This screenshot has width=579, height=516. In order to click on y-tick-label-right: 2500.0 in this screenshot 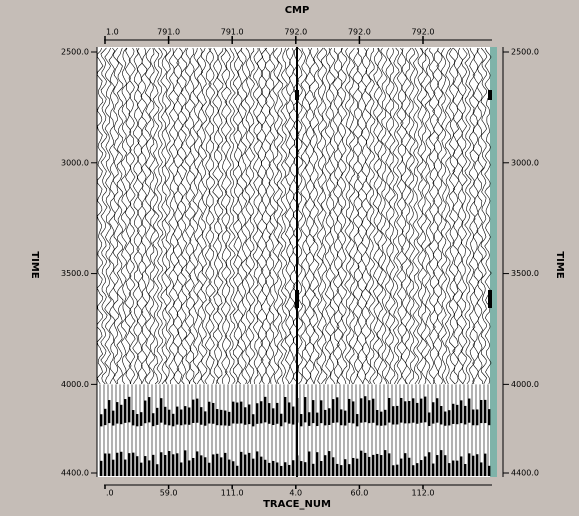, I will do `click(525, 52)`.